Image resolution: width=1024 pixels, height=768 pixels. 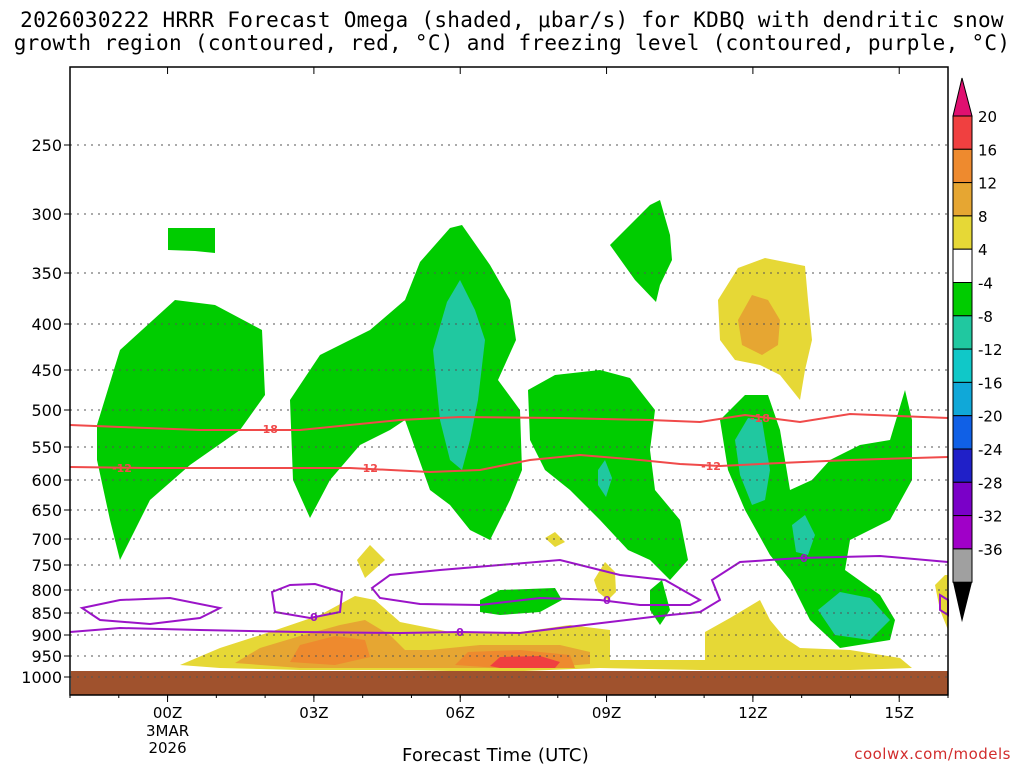 What do you see at coordinates (330, 650) in the screenshot?
I see `orange-core-04z` at bounding box center [330, 650].